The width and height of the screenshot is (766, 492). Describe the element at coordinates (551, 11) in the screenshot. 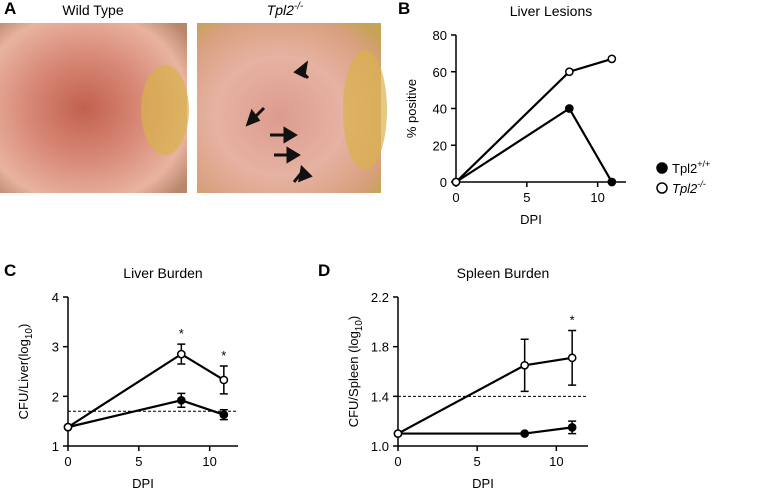

I see `chart-title: Liver Lesions` at that location.